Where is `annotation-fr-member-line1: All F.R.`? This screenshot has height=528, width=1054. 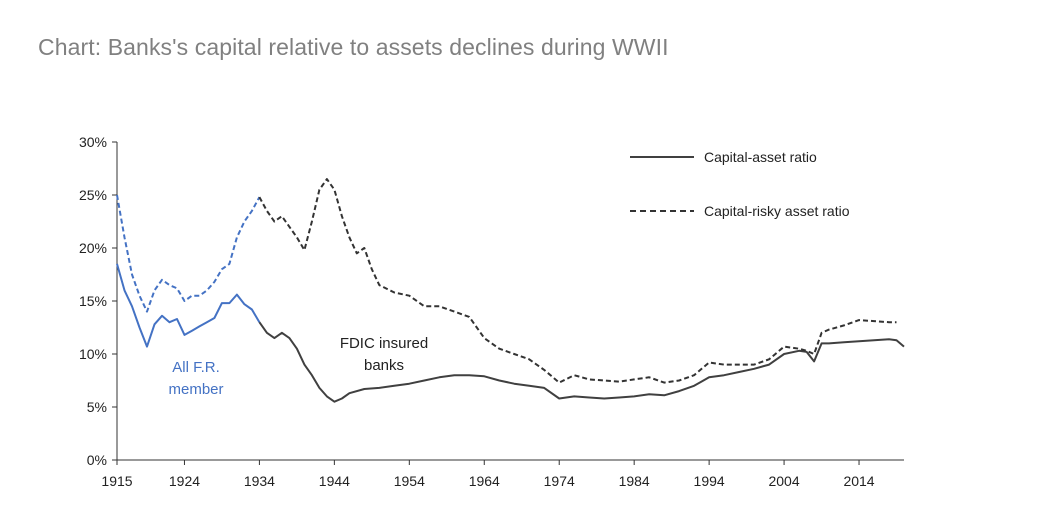
annotation-fr-member-line1: All F.R. is located at coordinates (196, 367).